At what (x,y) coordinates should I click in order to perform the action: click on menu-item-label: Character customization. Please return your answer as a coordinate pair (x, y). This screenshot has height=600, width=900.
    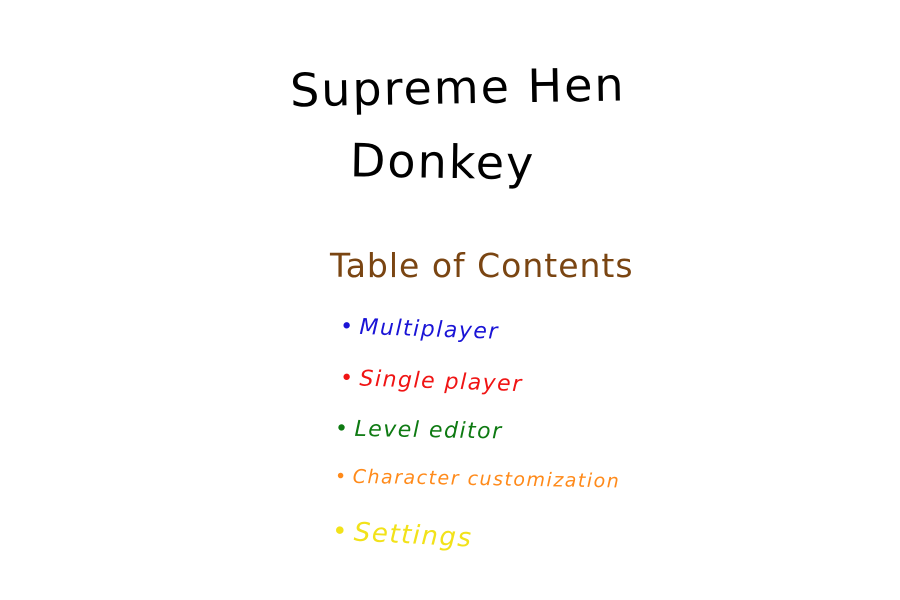
    Looking at the image, I should click on (486, 479).